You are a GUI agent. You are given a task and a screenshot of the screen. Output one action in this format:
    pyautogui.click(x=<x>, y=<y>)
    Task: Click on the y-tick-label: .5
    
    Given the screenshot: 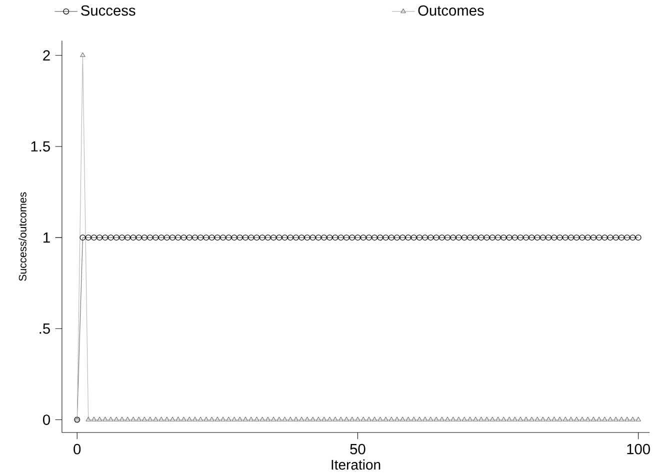 What is the action you would take?
    pyautogui.click(x=45, y=328)
    